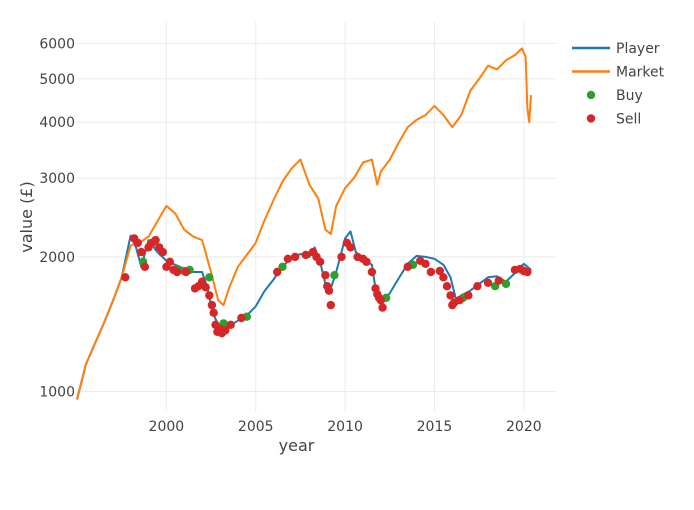 This screenshot has height=510, width=694. What do you see at coordinates (57, 258) in the screenshot?
I see `y-tick-label: 2000` at bounding box center [57, 258].